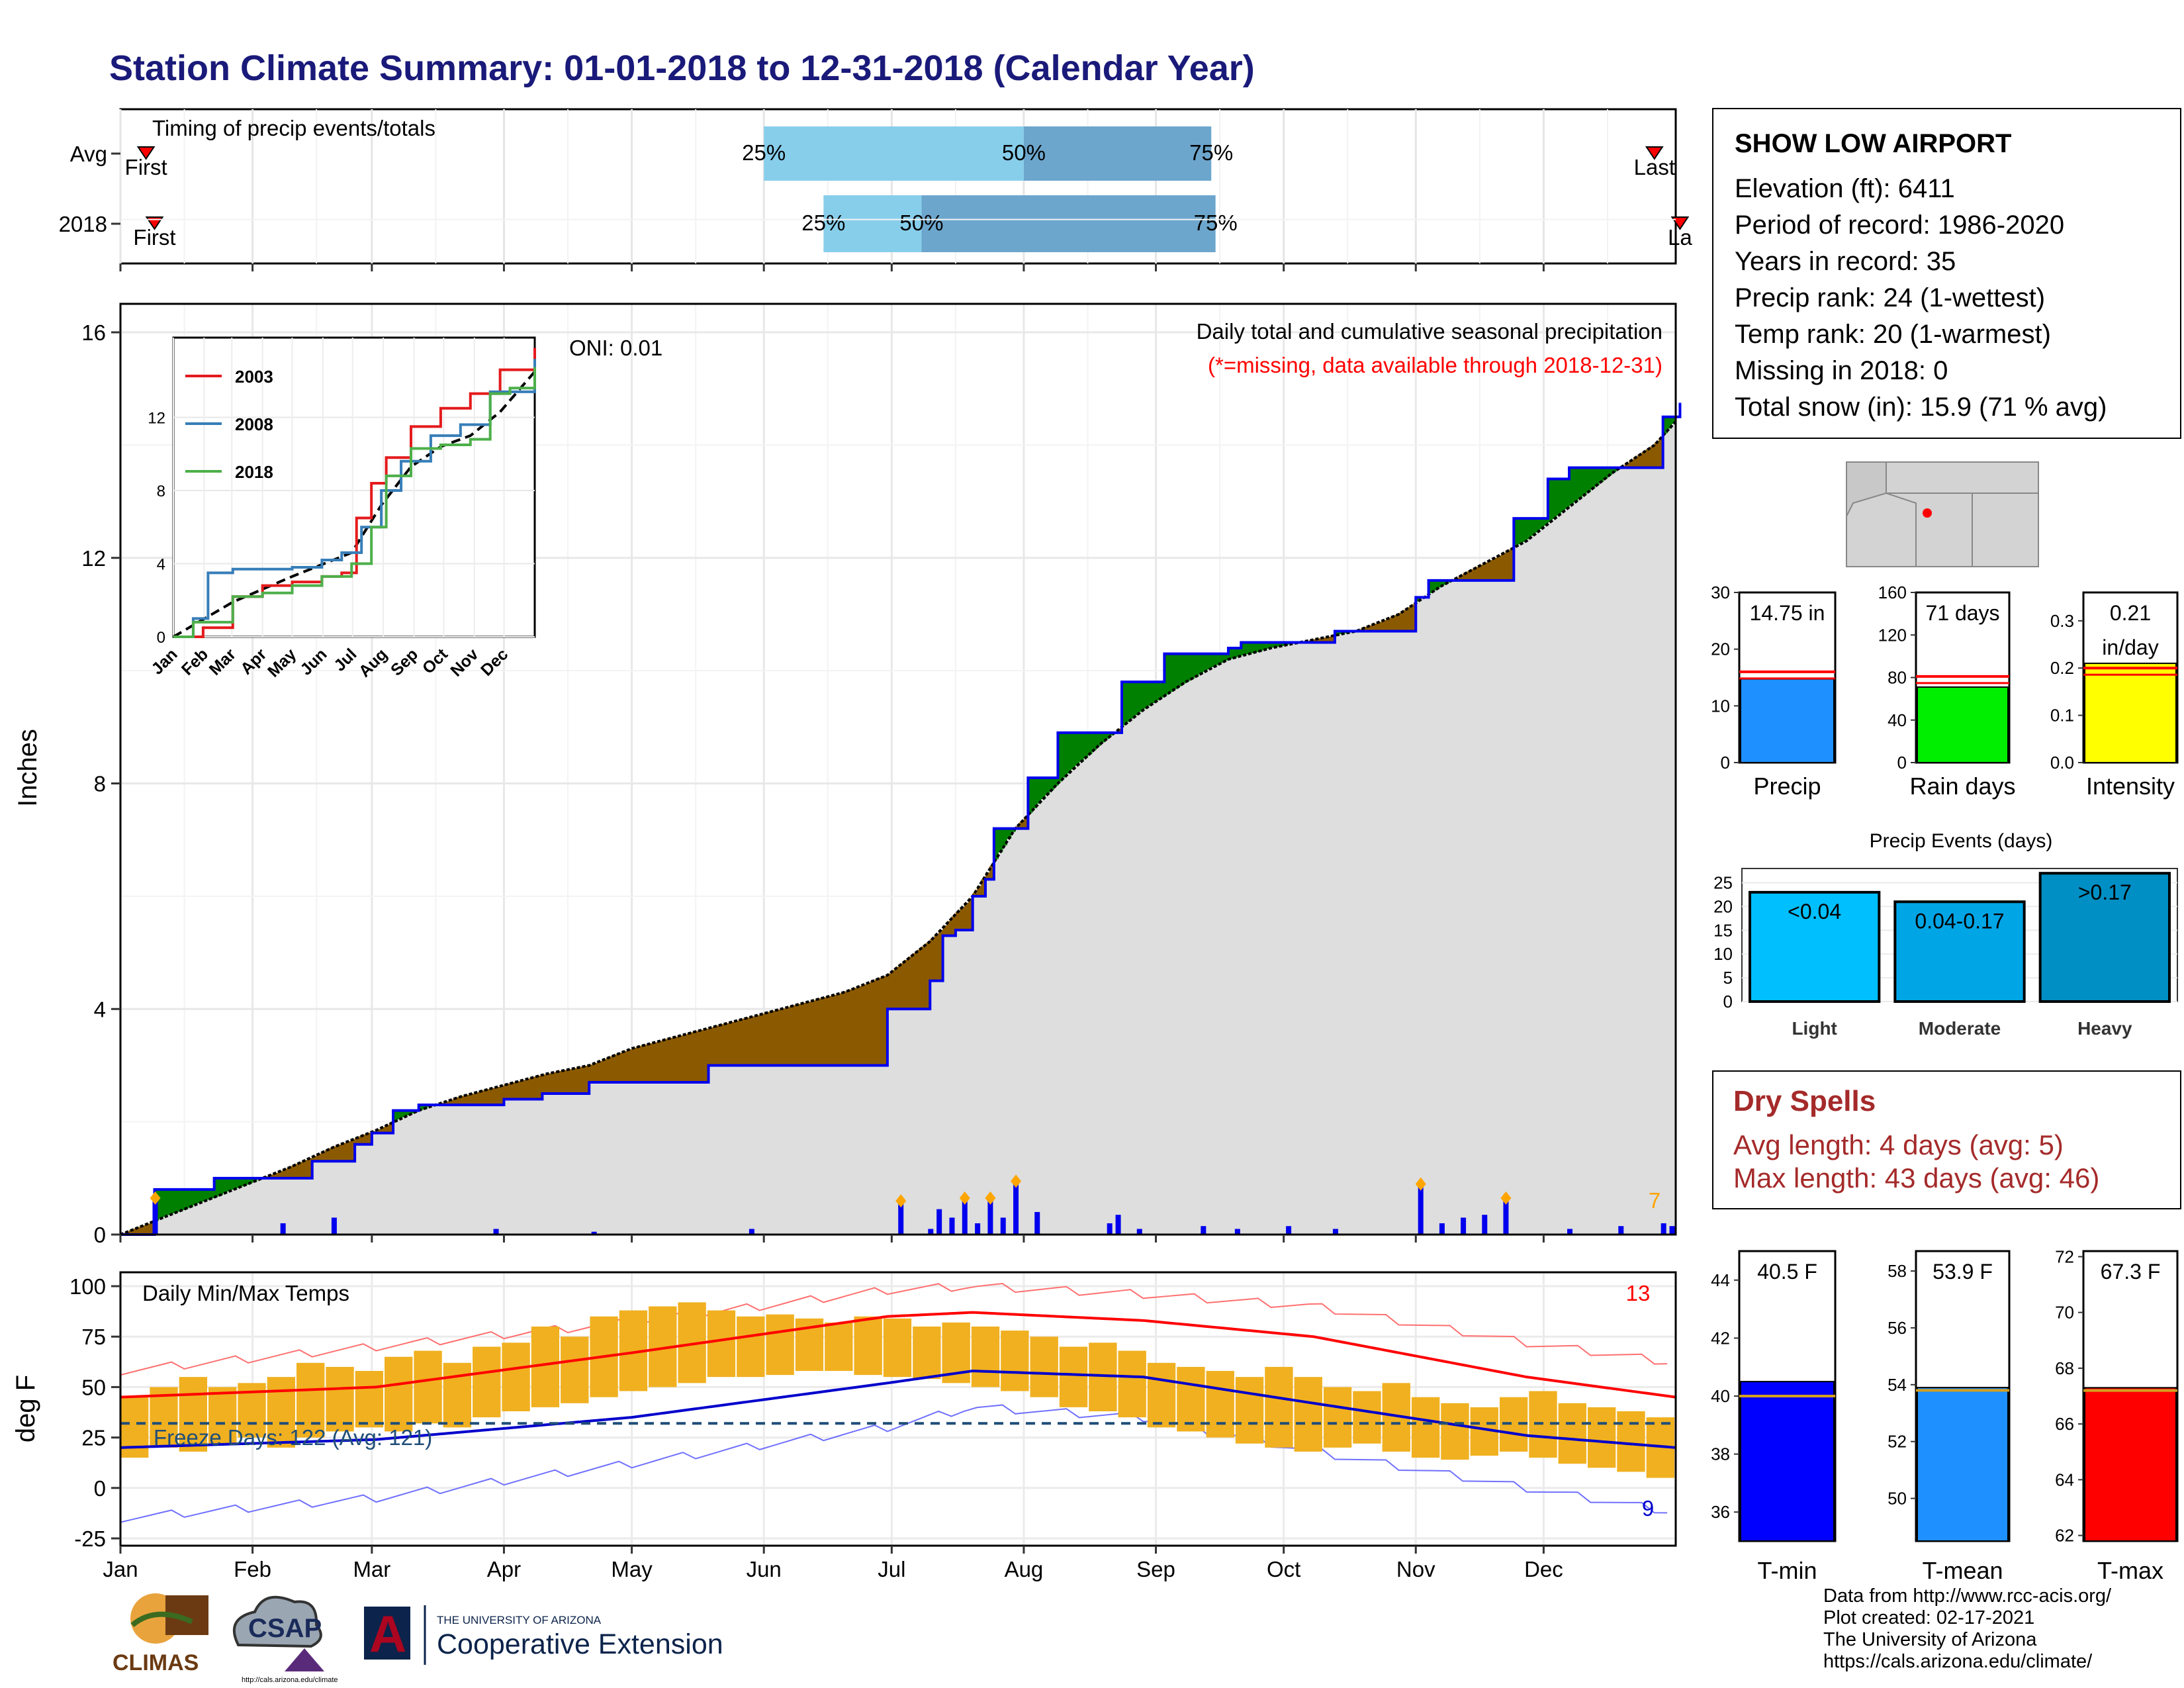 The width and height of the screenshot is (2184, 1688). Describe the element at coordinates (121, 1569) in the screenshot. I see `month-label: Jan` at that location.